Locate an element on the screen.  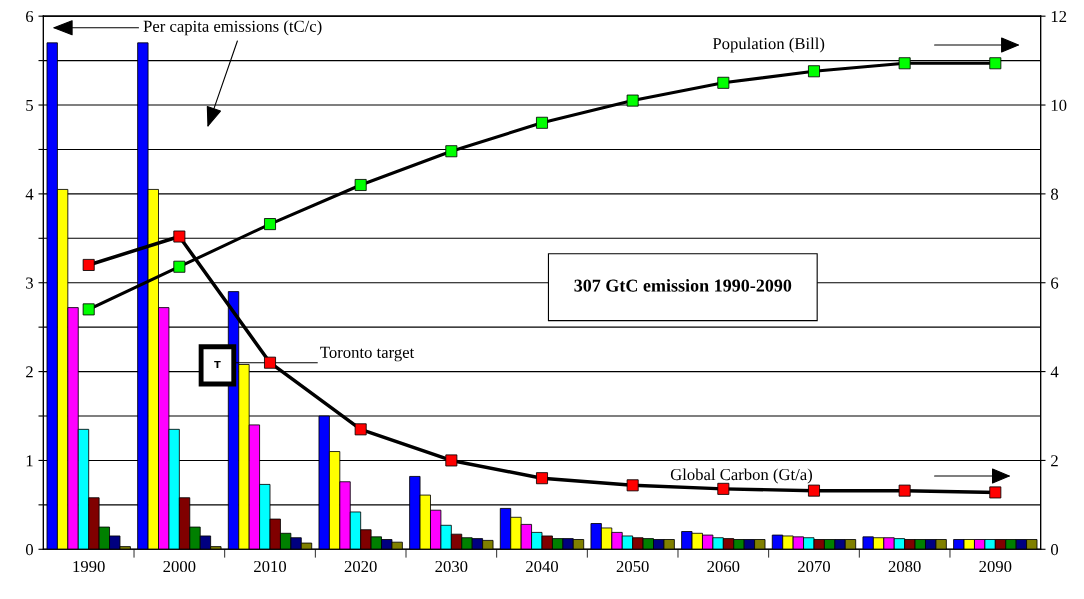
y2-tick-label: 4 is located at coordinates (1054, 372).